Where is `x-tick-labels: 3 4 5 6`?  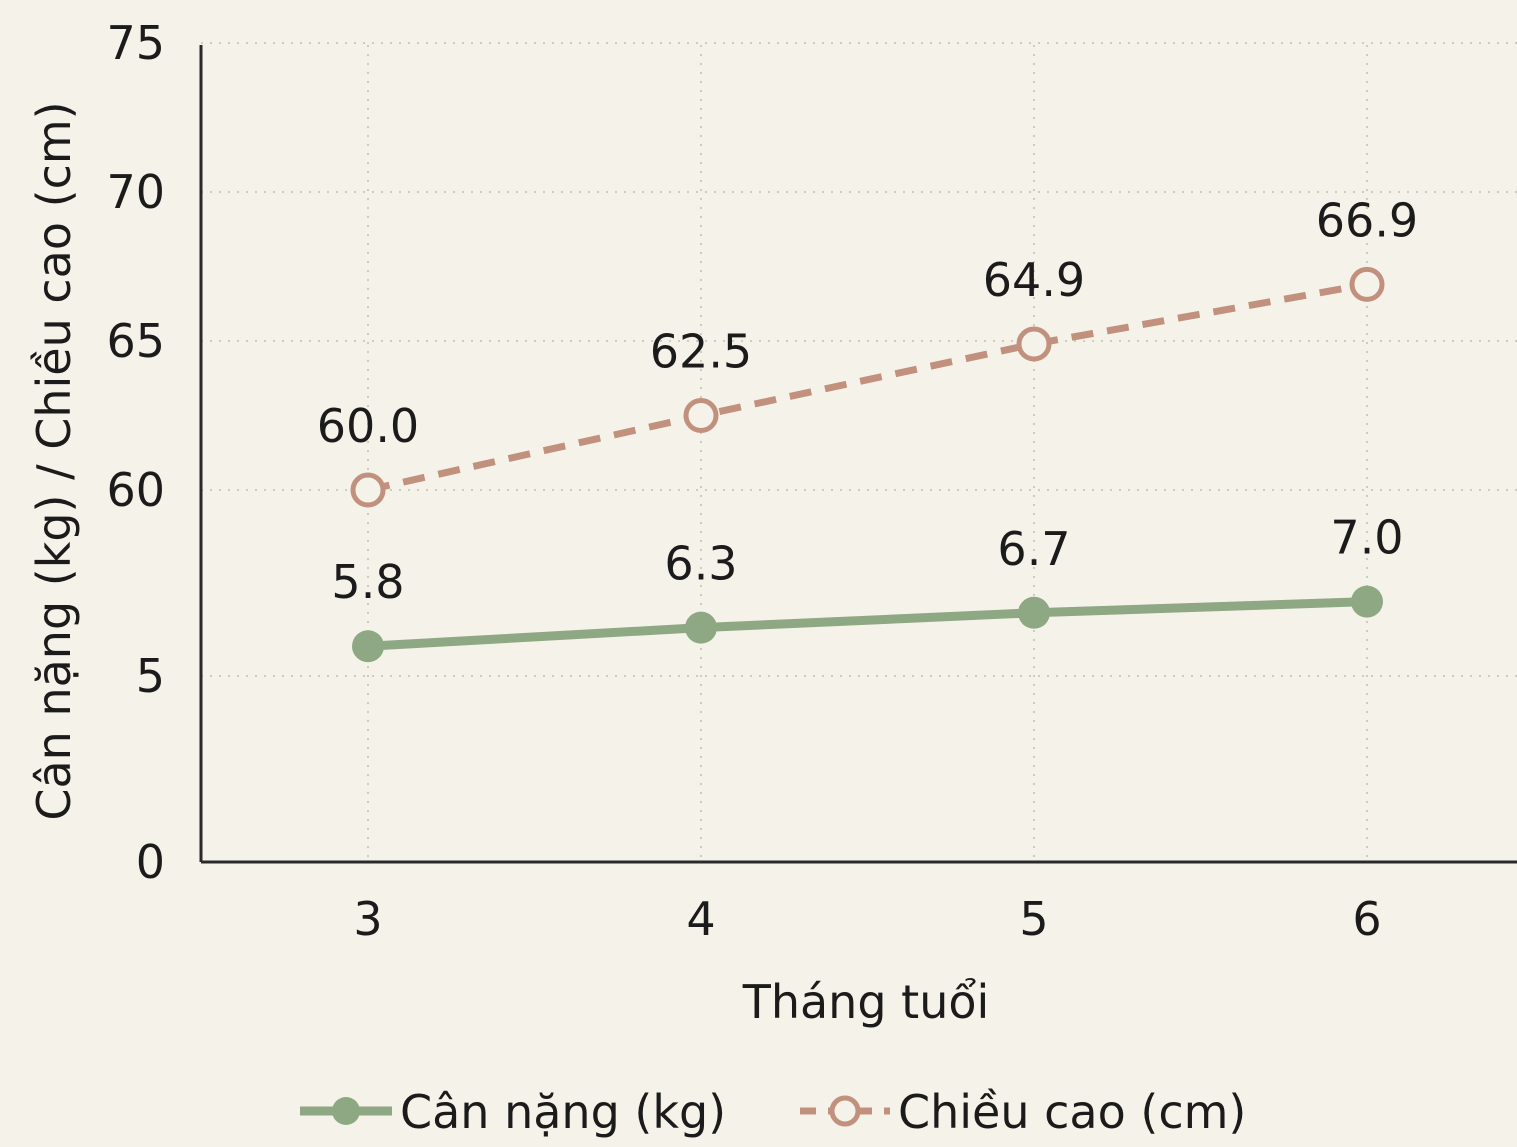
x-tick-labels: 3 4 5 6 is located at coordinates (867, 919).